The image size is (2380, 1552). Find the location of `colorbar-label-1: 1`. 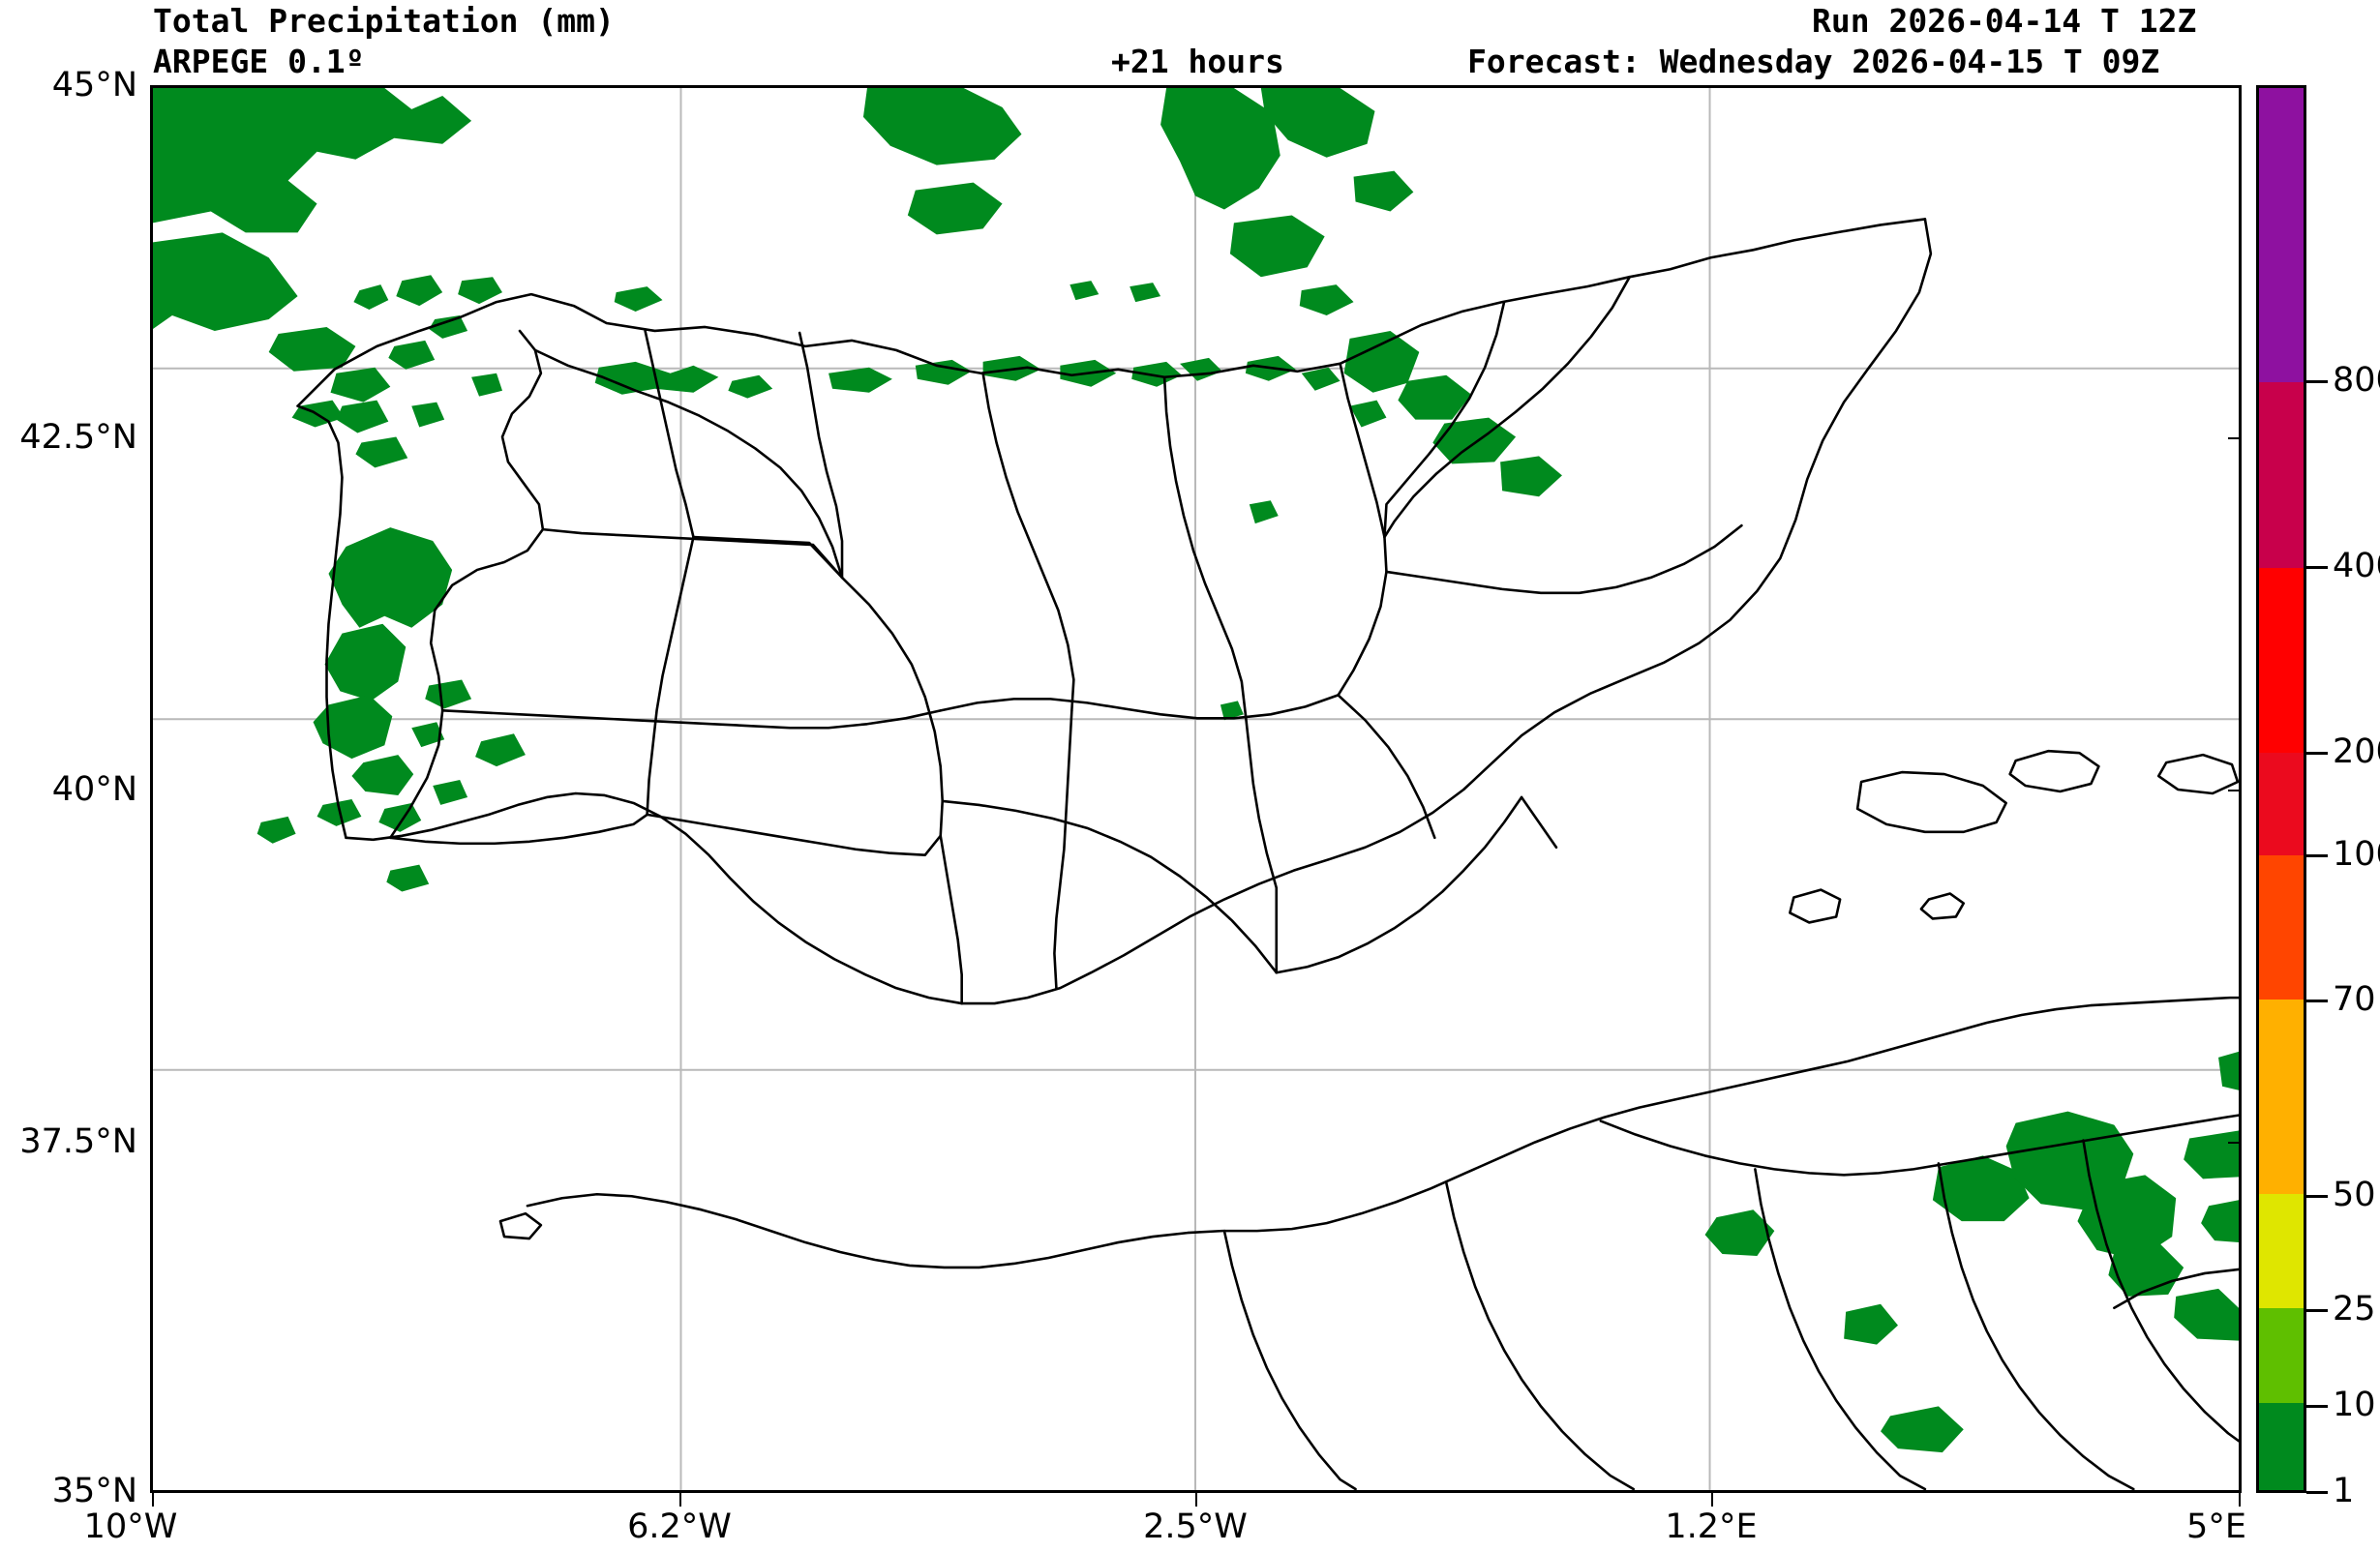

colorbar-label-1: 1 is located at coordinates (2344, 1491).